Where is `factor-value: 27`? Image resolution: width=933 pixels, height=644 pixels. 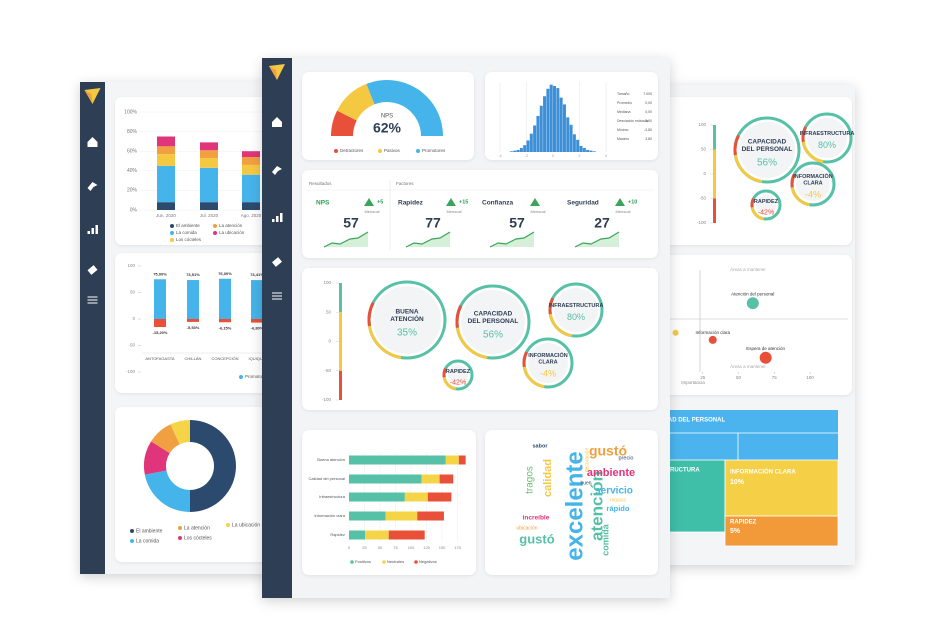 factor-value: 27 is located at coordinates (602, 223).